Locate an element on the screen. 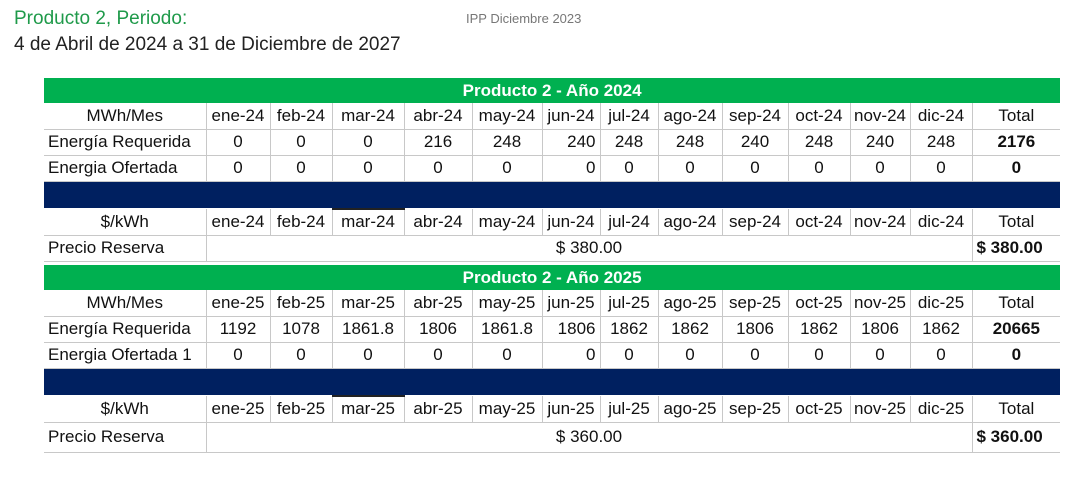  price-unit-label: $/kWh is located at coordinates (125, 409).